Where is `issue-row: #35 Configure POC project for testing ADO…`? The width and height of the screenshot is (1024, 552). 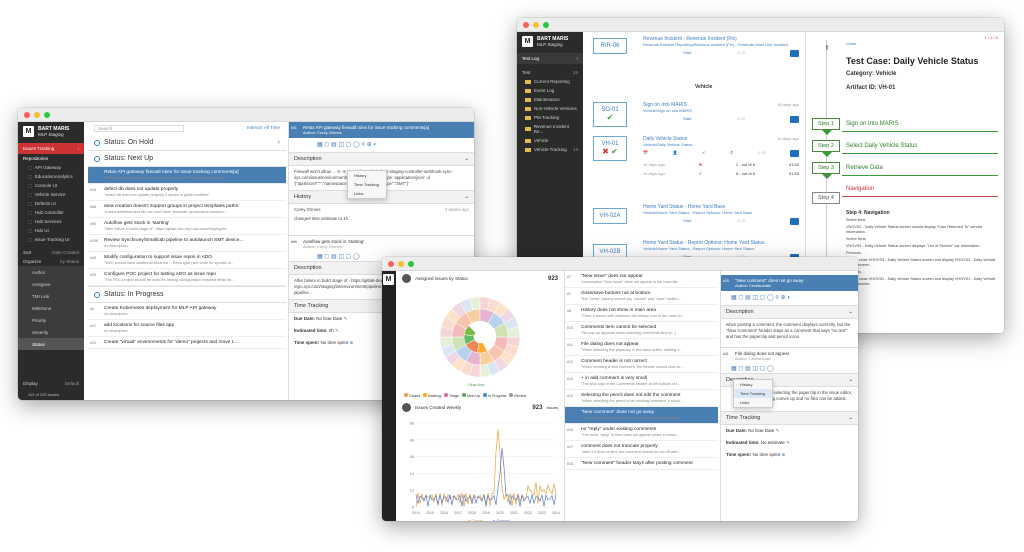 issue-row: #35 Configure POC project for testing ADO… is located at coordinates (187, 277).